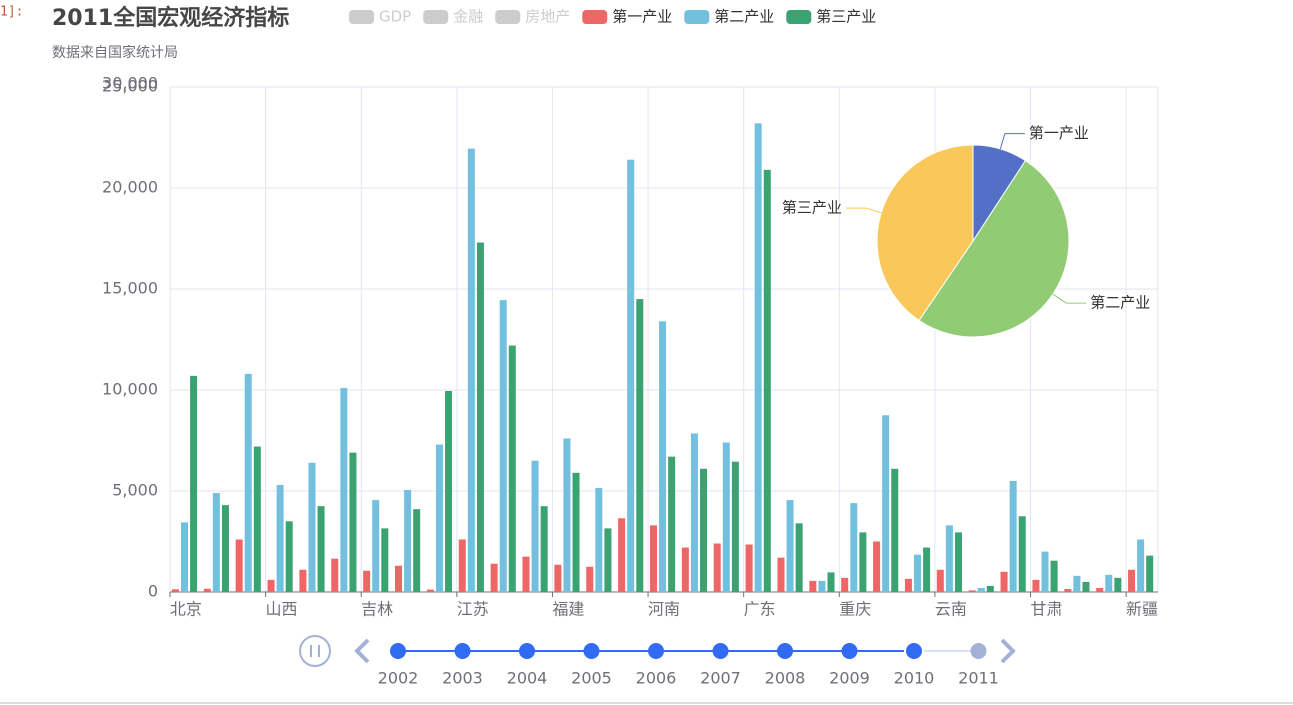  Describe the element at coordinates (315, 651) in the screenshot. I see `play-button` at that location.